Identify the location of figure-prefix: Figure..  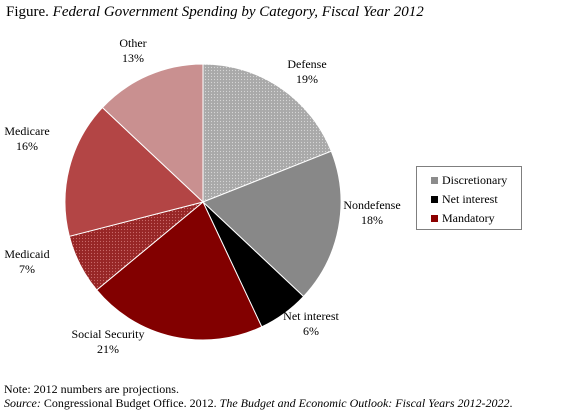
(27, 12).